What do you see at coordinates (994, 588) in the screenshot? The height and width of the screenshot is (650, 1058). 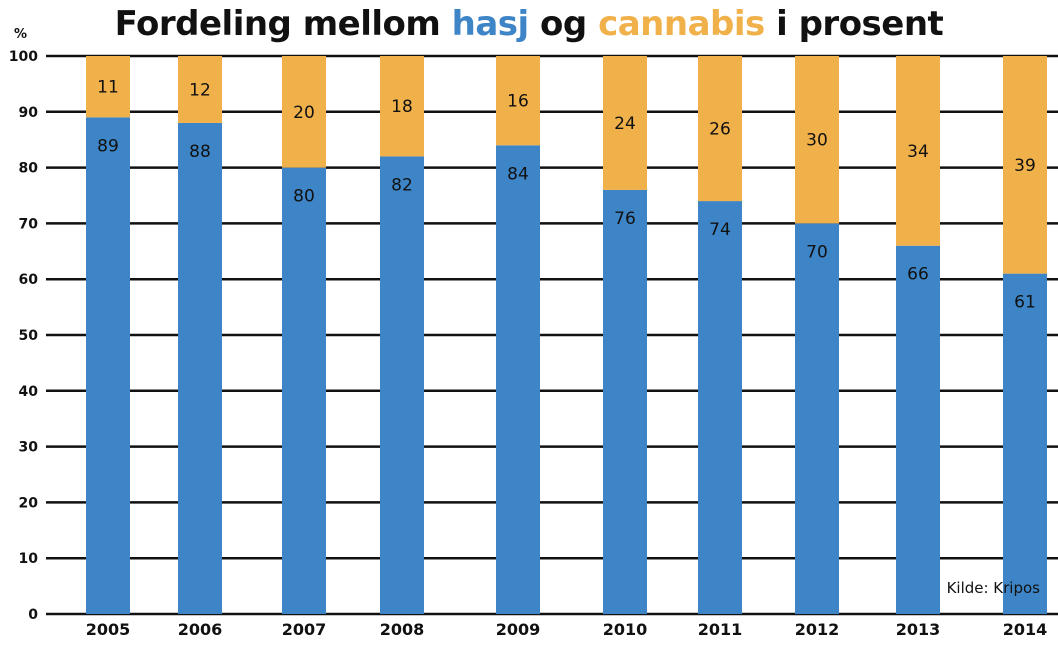 I see `source-note: Kilde: Kripos` at bounding box center [994, 588].